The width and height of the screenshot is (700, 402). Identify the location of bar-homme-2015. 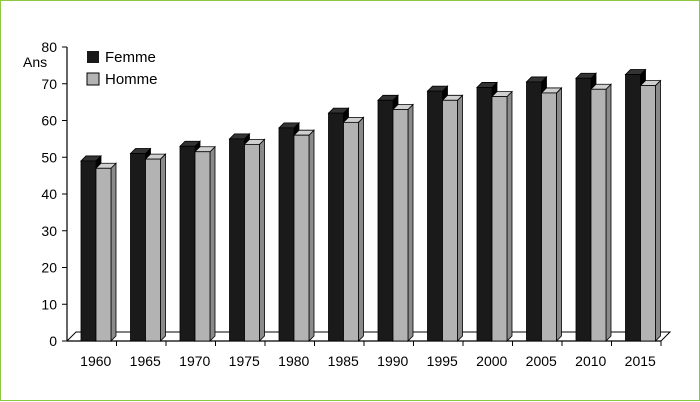
(650, 210).